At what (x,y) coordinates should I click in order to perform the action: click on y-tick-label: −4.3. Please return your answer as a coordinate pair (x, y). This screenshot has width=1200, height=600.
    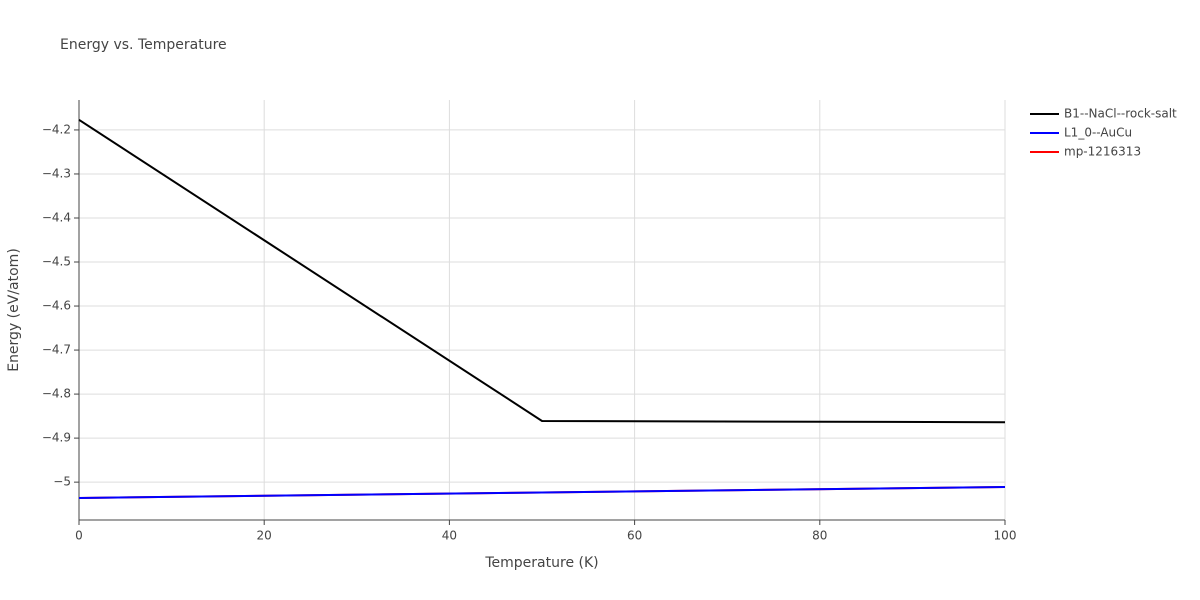
    Looking at the image, I should click on (56, 173).